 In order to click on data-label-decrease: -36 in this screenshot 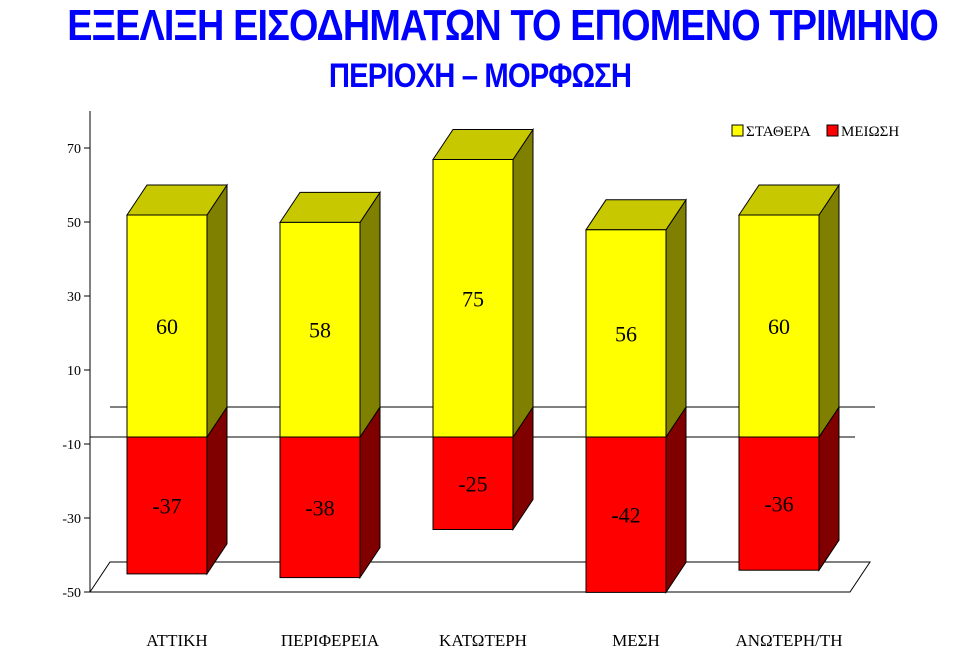, I will do `click(778, 504)`.